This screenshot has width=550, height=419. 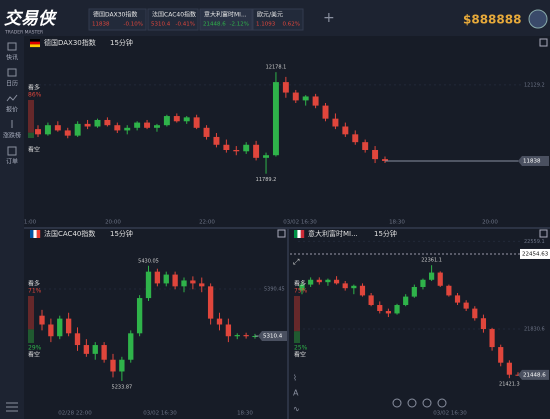 What do you see at coordinates (35, 291) in the screenshot?
I see `bull-pct: 71%` at bounding box center [35, 291].